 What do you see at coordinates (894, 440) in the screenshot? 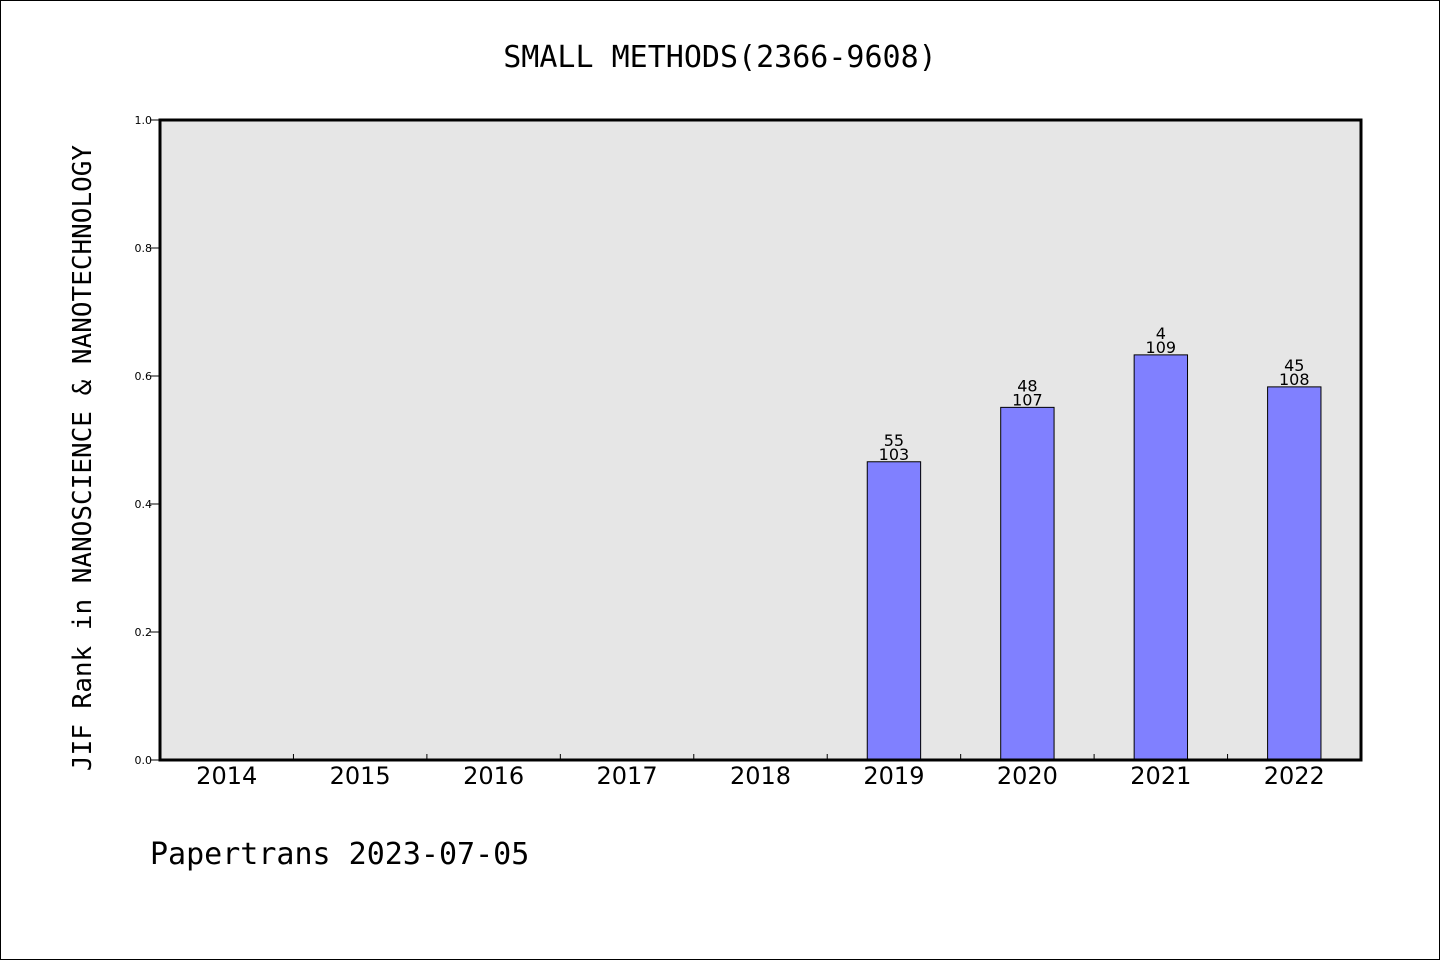
I see `bar-rank-label: 55` at bounding box center [894, 440].